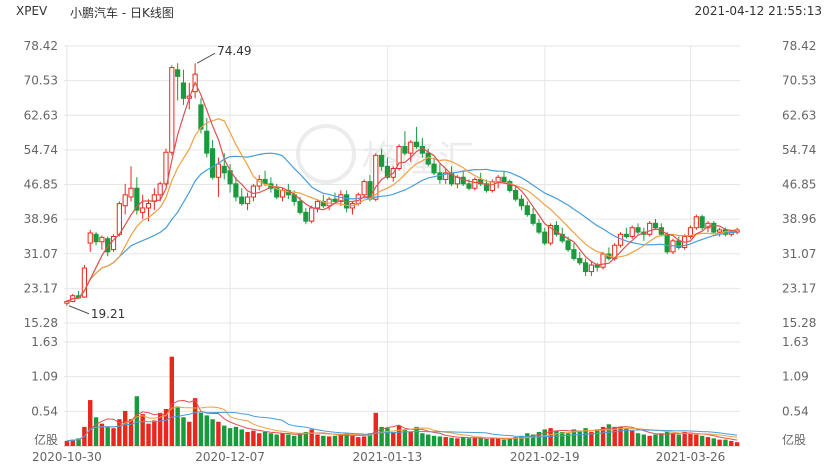  What do you see at coordinates (799, 288) in the screenshot?
I see `price-tick-right: 23.17` at bounding box center [799, 288].